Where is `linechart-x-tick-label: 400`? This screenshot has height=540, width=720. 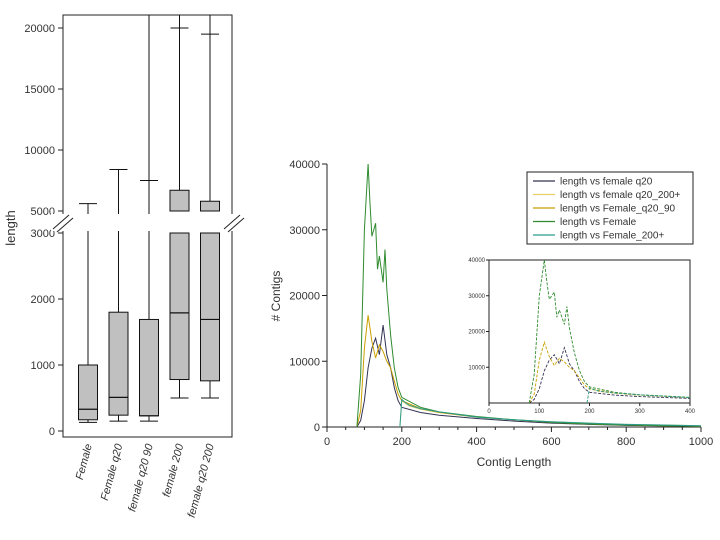
linechart-x-tick-label: 400 is located at coordinates (476, 442).